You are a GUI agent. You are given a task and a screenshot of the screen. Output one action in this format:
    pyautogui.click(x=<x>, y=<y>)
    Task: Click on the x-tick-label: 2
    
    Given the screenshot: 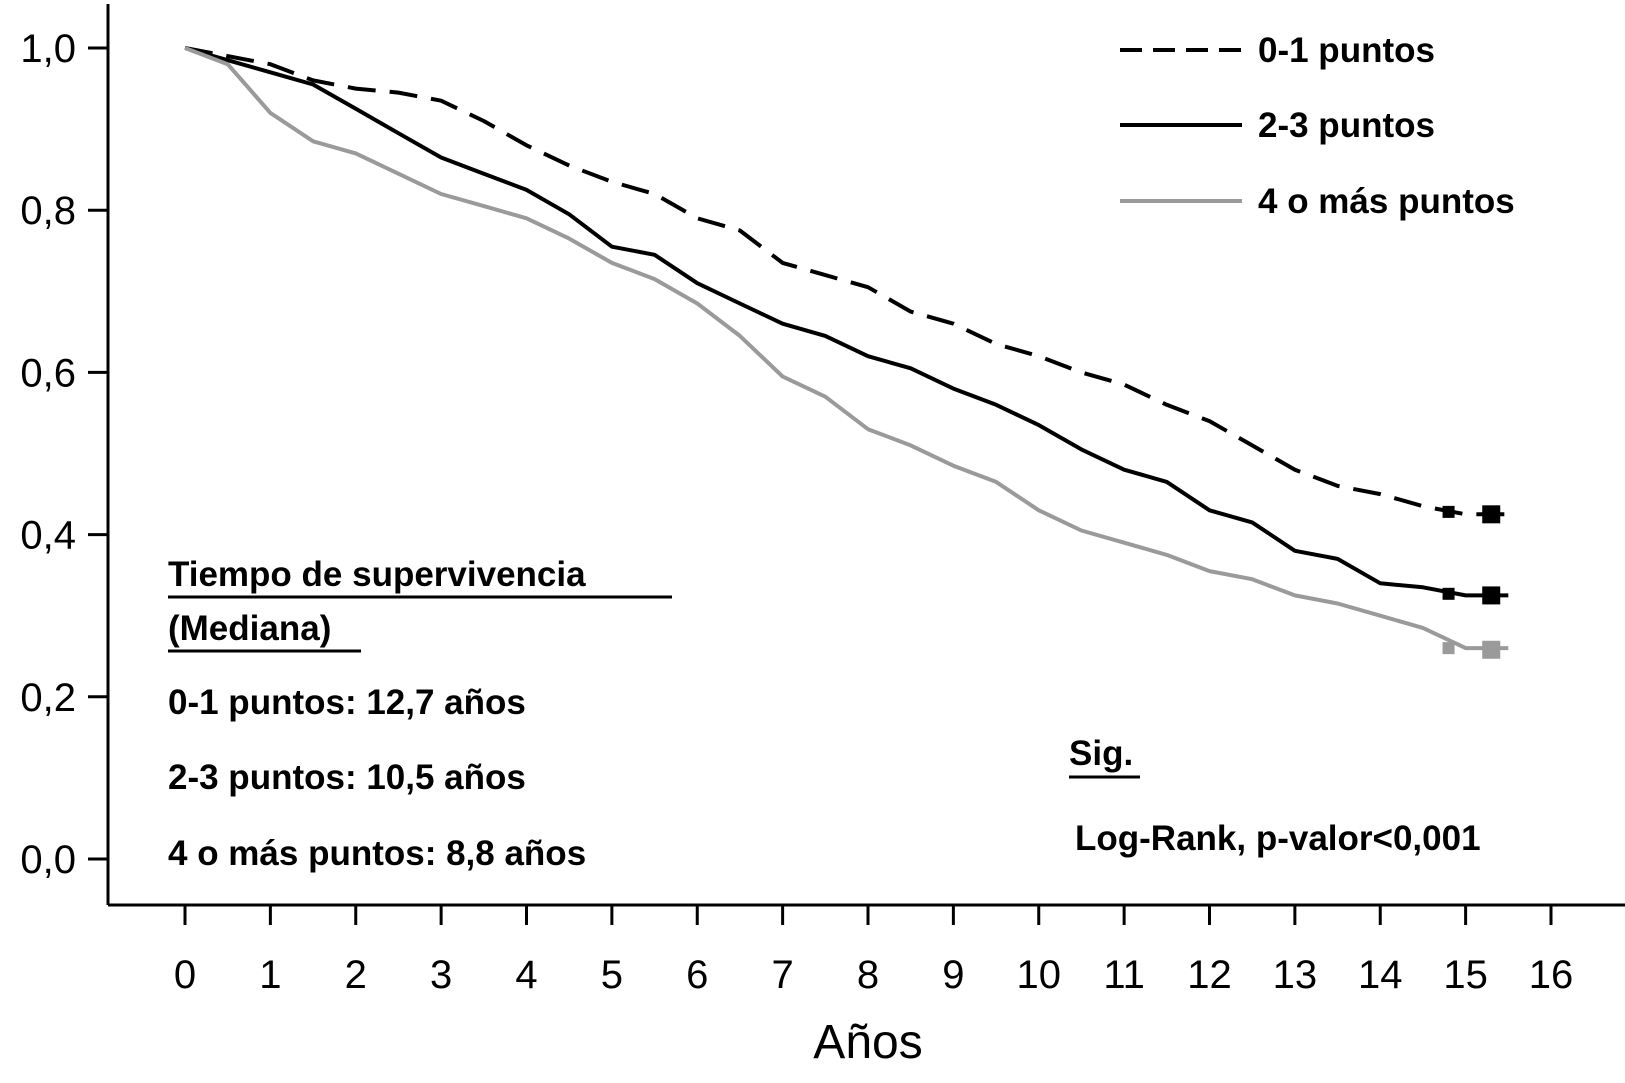 What is the action you would take?
    pyautogui.click(x=356, y=975)
    